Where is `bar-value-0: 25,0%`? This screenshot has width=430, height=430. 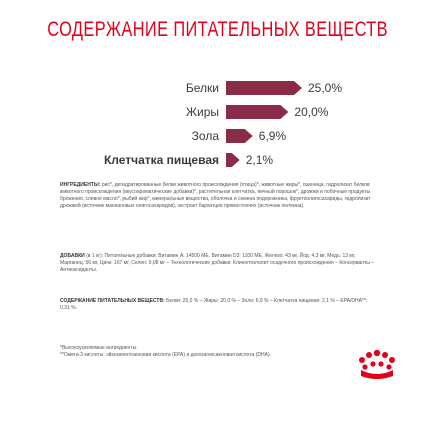 bar-value-0: 25,0% is located at coordinates (325, 88).